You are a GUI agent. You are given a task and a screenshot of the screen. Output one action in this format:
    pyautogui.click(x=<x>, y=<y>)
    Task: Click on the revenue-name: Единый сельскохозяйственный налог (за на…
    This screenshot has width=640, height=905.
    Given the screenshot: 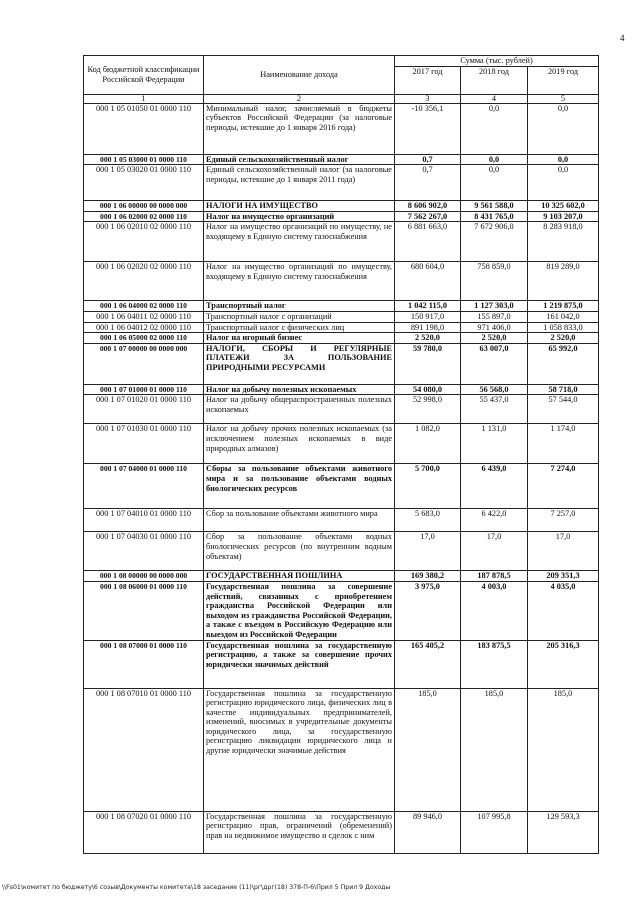 What is the action you would take?
    pyautogui.click(x=299, y=183)
    